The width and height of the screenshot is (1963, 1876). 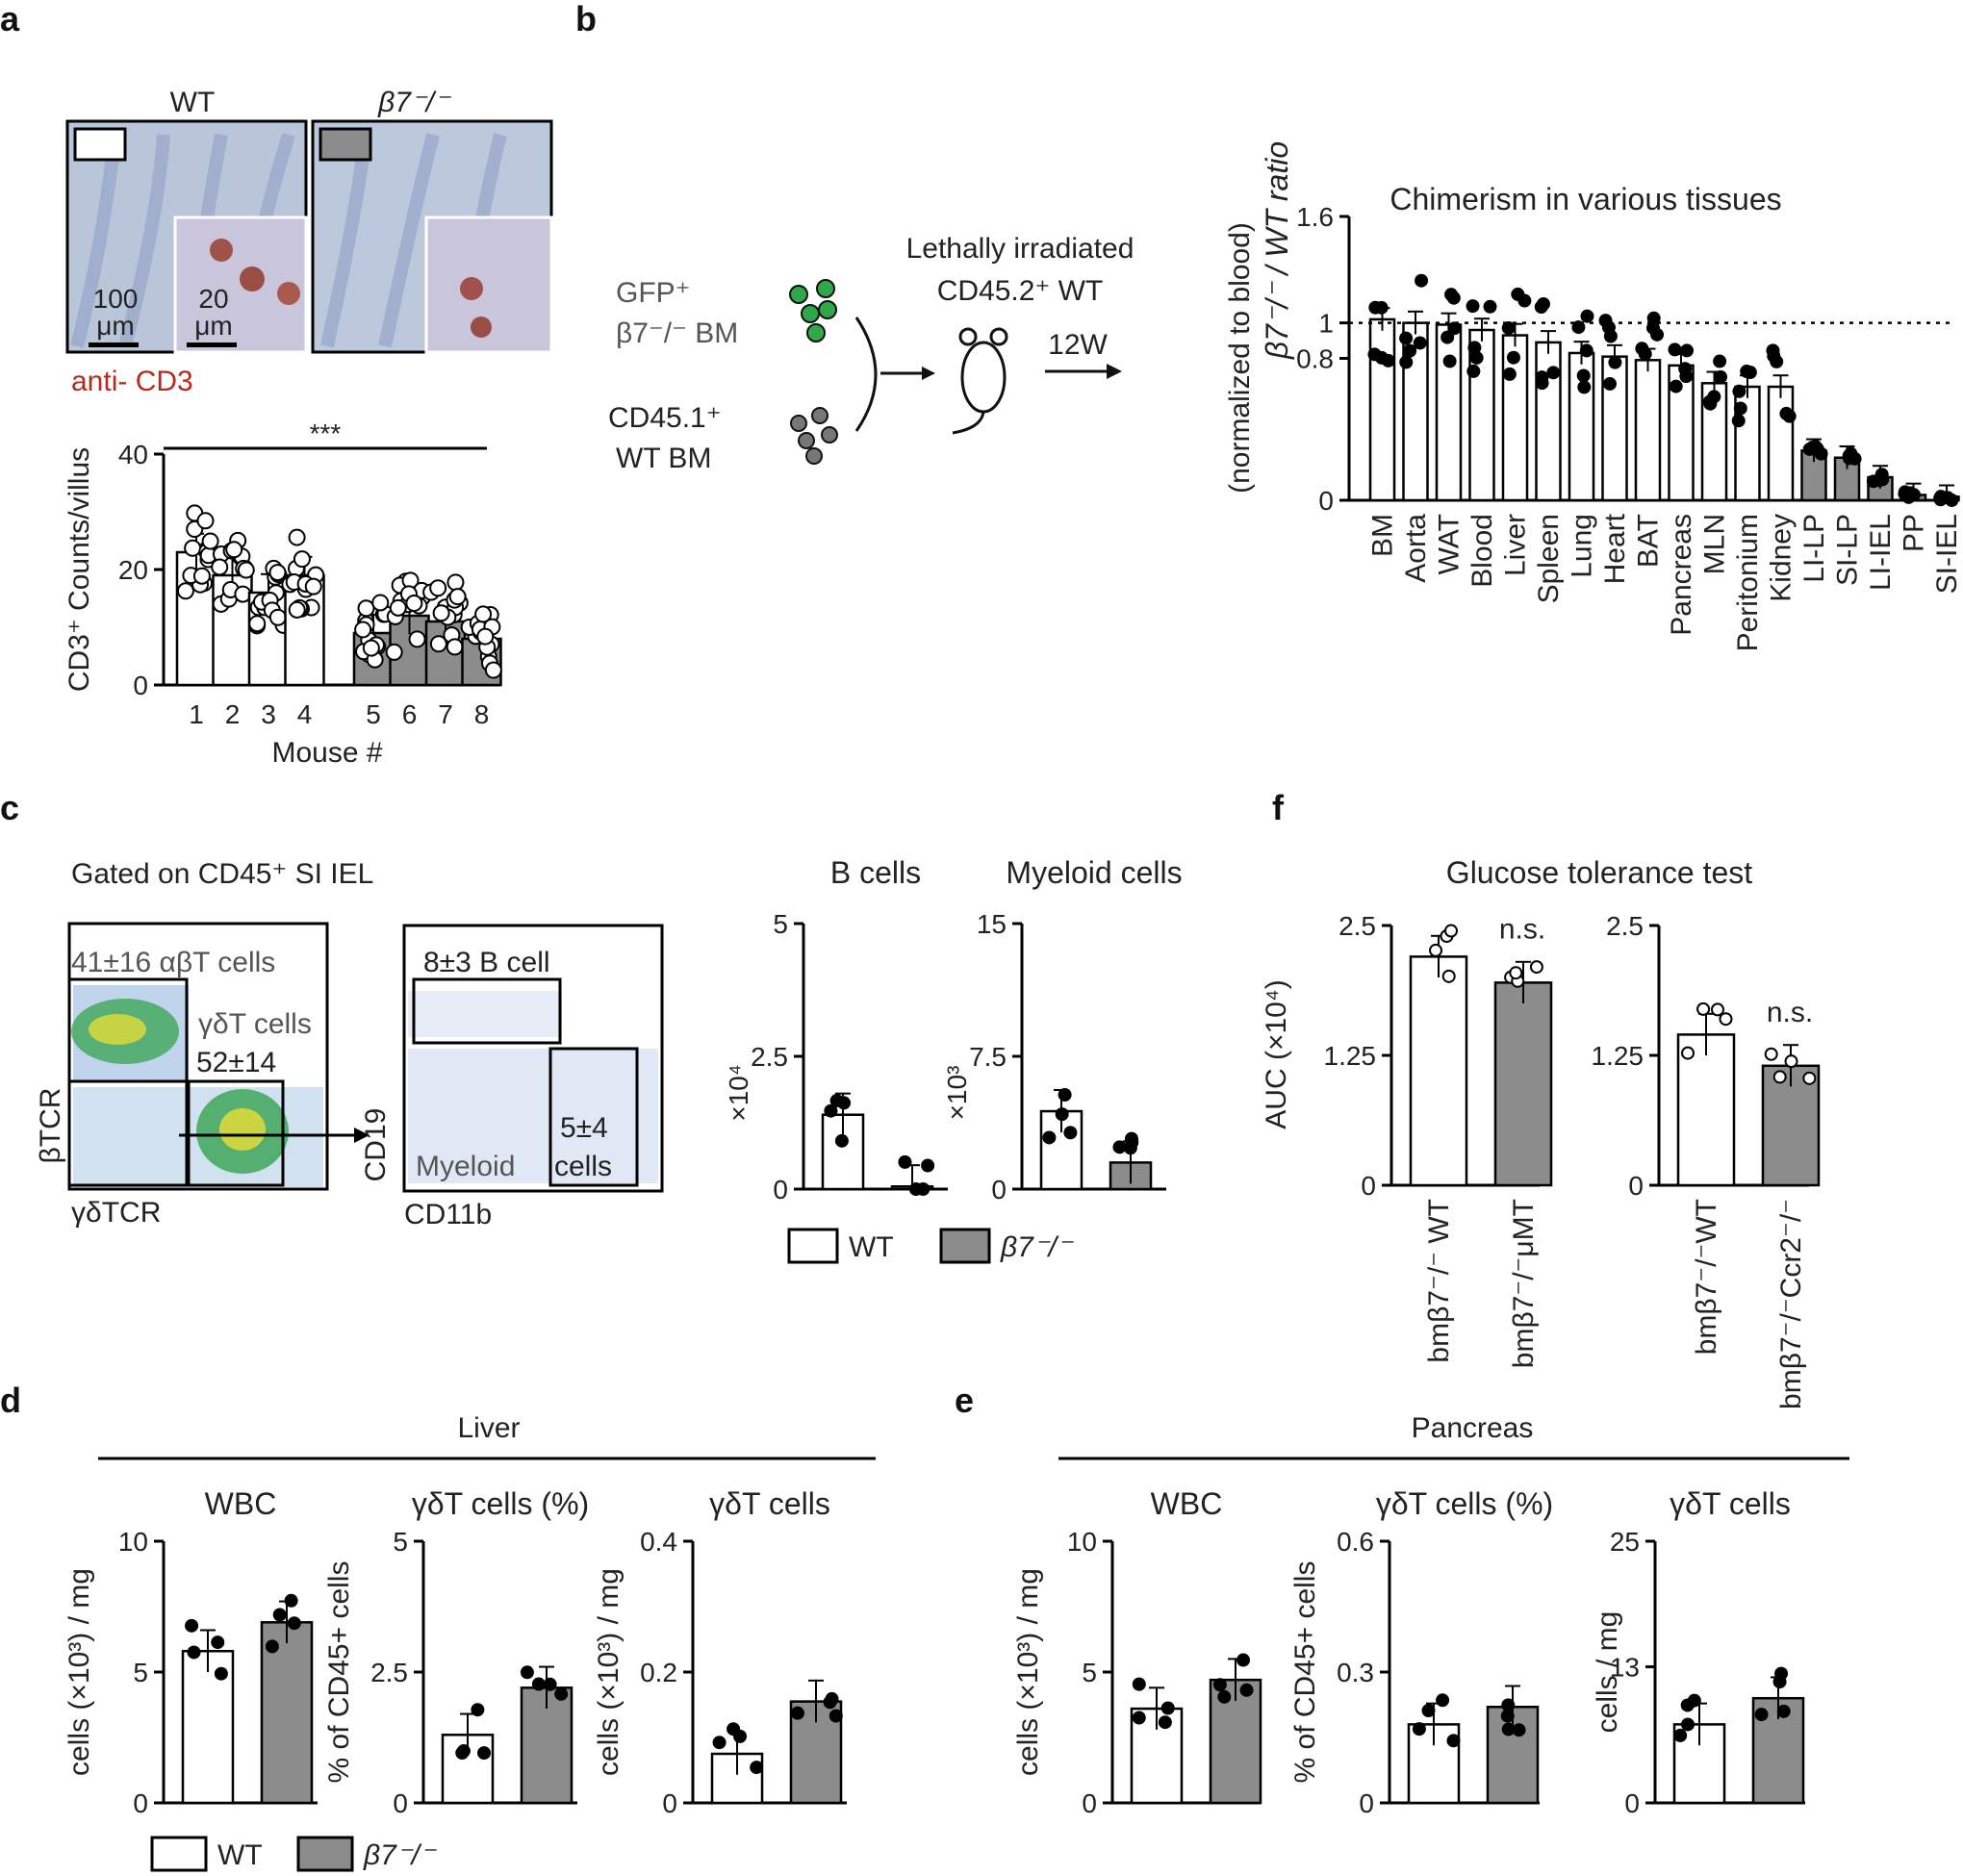 I want to click on panel-label-d: d, so click(x=10, y=1400).